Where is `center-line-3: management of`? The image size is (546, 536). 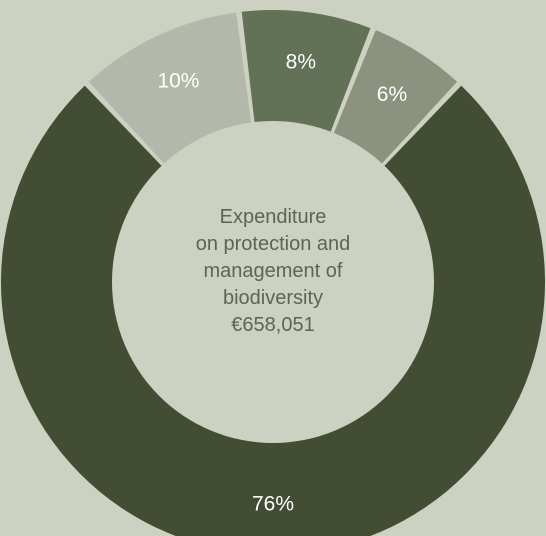 center-line-3: management of is located at coordinates (273, 271).